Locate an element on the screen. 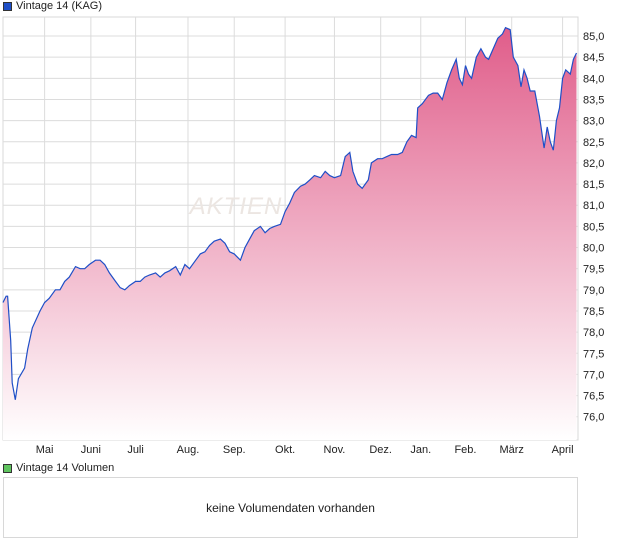 The height and width of the screenshot is (546, 620). volume-legend-label: Vintage 14 Volumen is located at coordinates (65, 468).